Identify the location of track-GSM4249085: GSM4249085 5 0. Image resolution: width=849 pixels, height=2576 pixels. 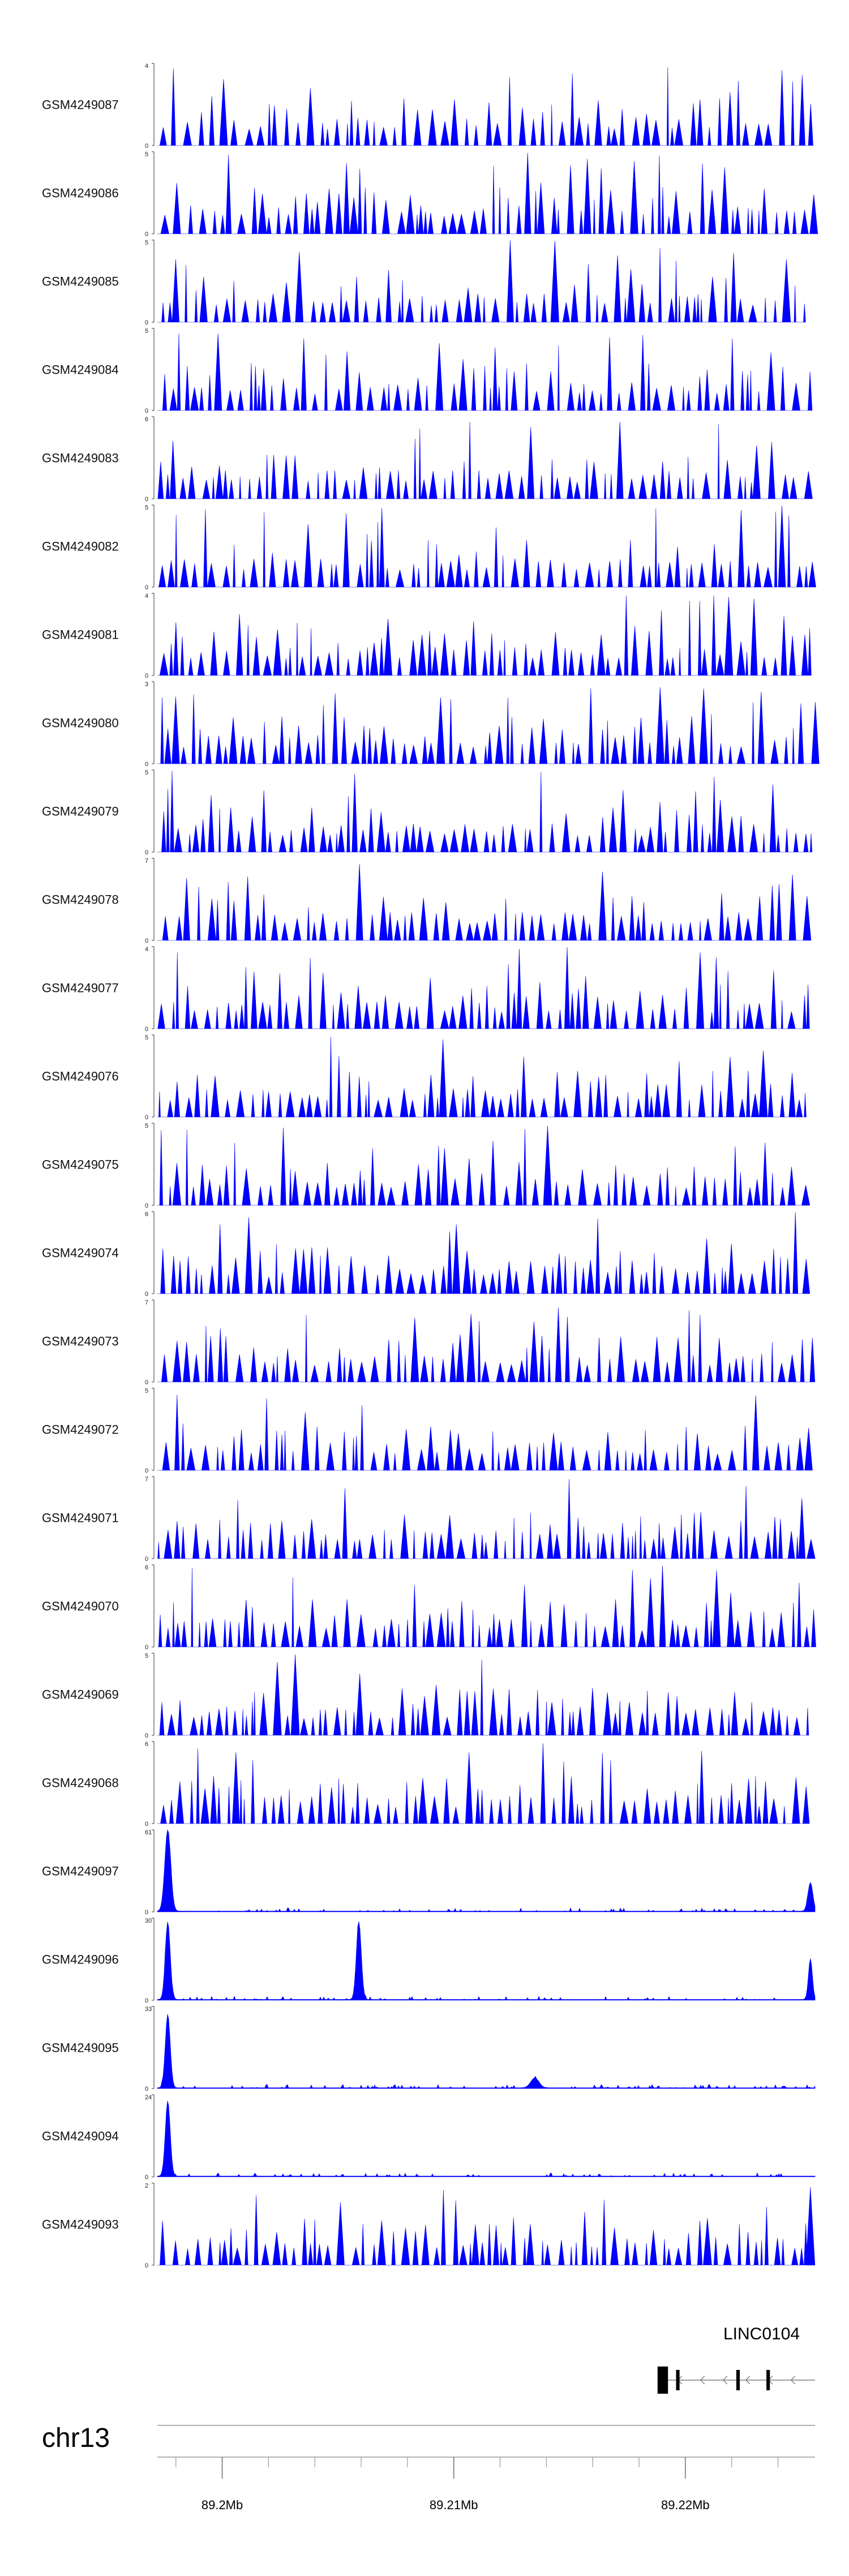
(424, 282).